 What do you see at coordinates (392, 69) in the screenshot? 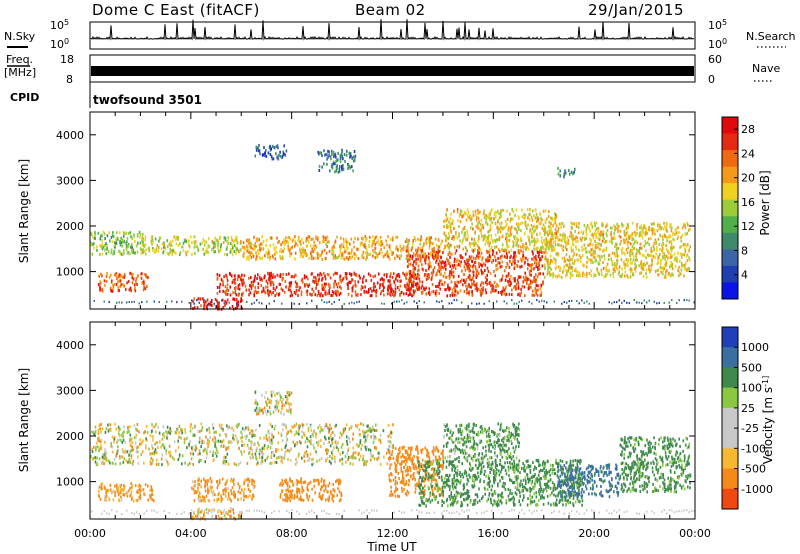
I see `freq-panel: Freq. [MHz] 18 8 60 0 Nave` at bounding box center [392, 69].